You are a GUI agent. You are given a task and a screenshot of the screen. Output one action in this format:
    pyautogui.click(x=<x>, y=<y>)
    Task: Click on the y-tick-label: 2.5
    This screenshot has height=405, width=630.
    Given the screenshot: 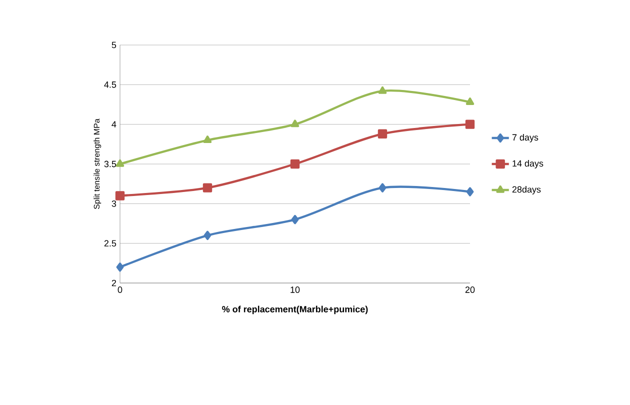 What is the action you would take?
    pyautogui.click(x=110, y=243)
    